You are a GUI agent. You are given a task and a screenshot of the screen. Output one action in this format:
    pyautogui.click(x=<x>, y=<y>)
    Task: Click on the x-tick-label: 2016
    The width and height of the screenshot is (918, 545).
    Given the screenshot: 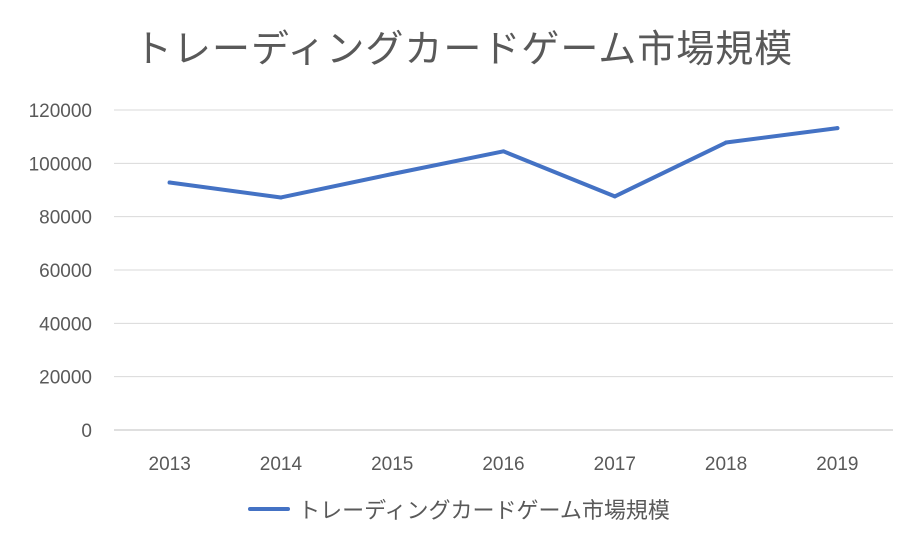 What is the action you would take?
    pyautogui.click(x=503, y=464)
    